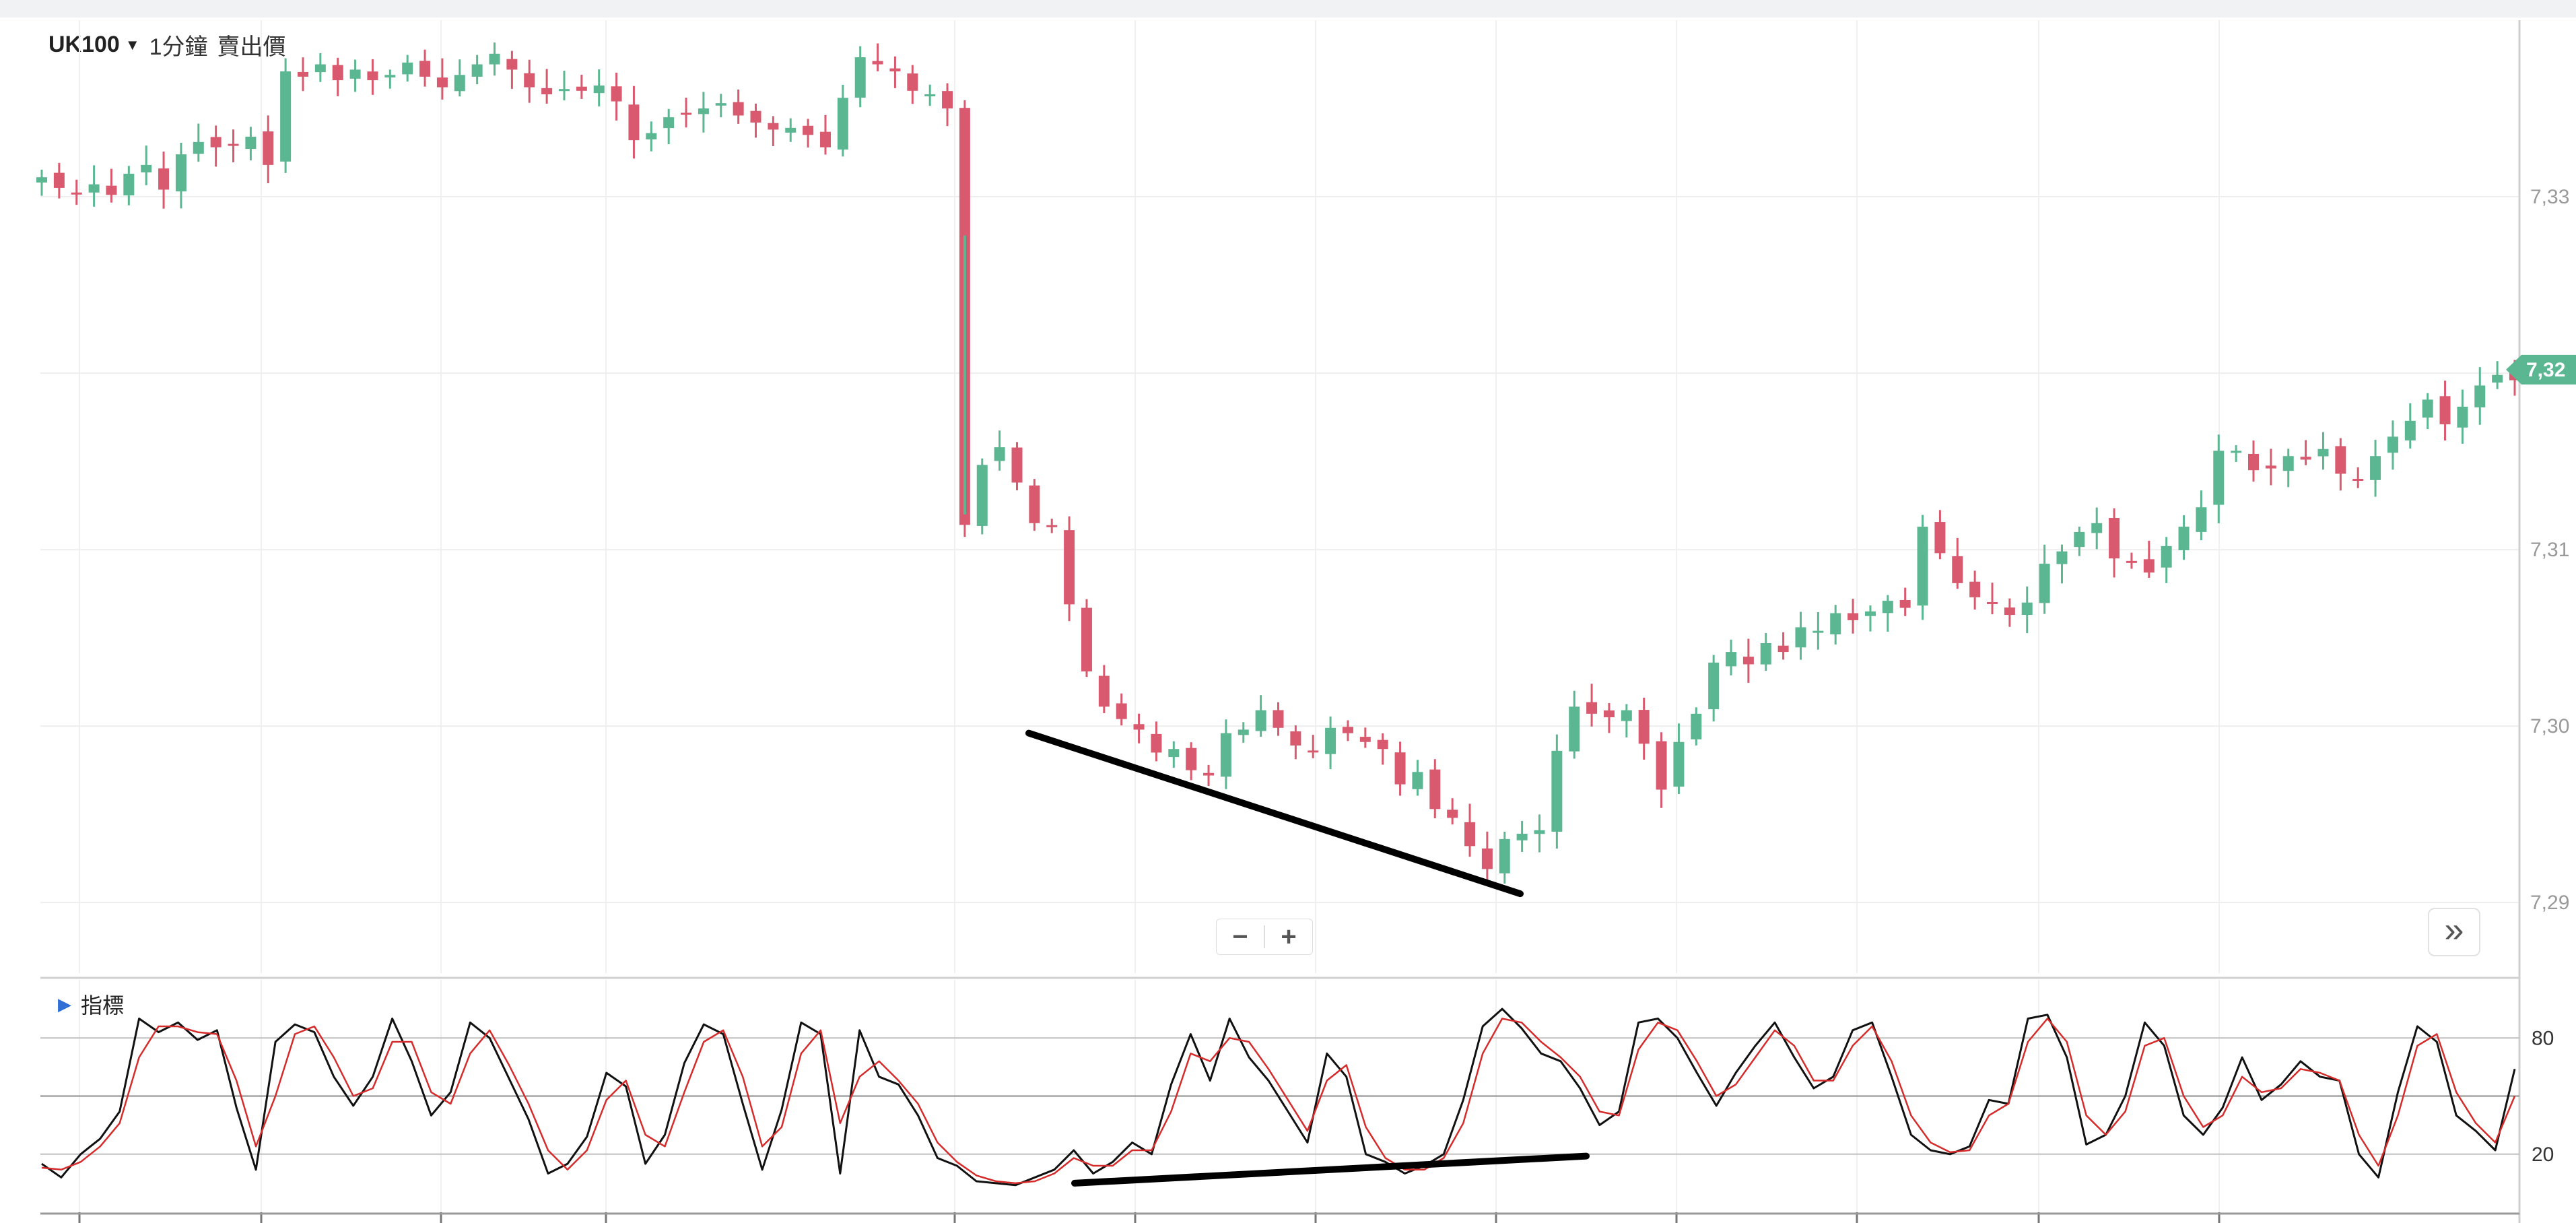  What do you see at coordinates (2543, 1038) in the screenshot?
I see `oscillator-tick-label: 80` at bounding box center [2543, 1038].